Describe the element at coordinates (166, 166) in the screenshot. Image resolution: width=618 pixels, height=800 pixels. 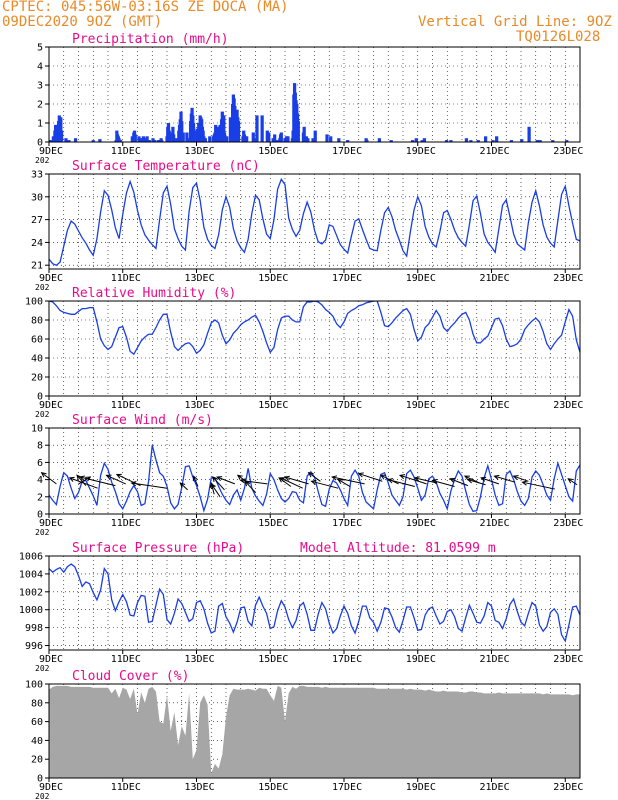
I see `temp-title: Surface Temperature (nC)` at that location.